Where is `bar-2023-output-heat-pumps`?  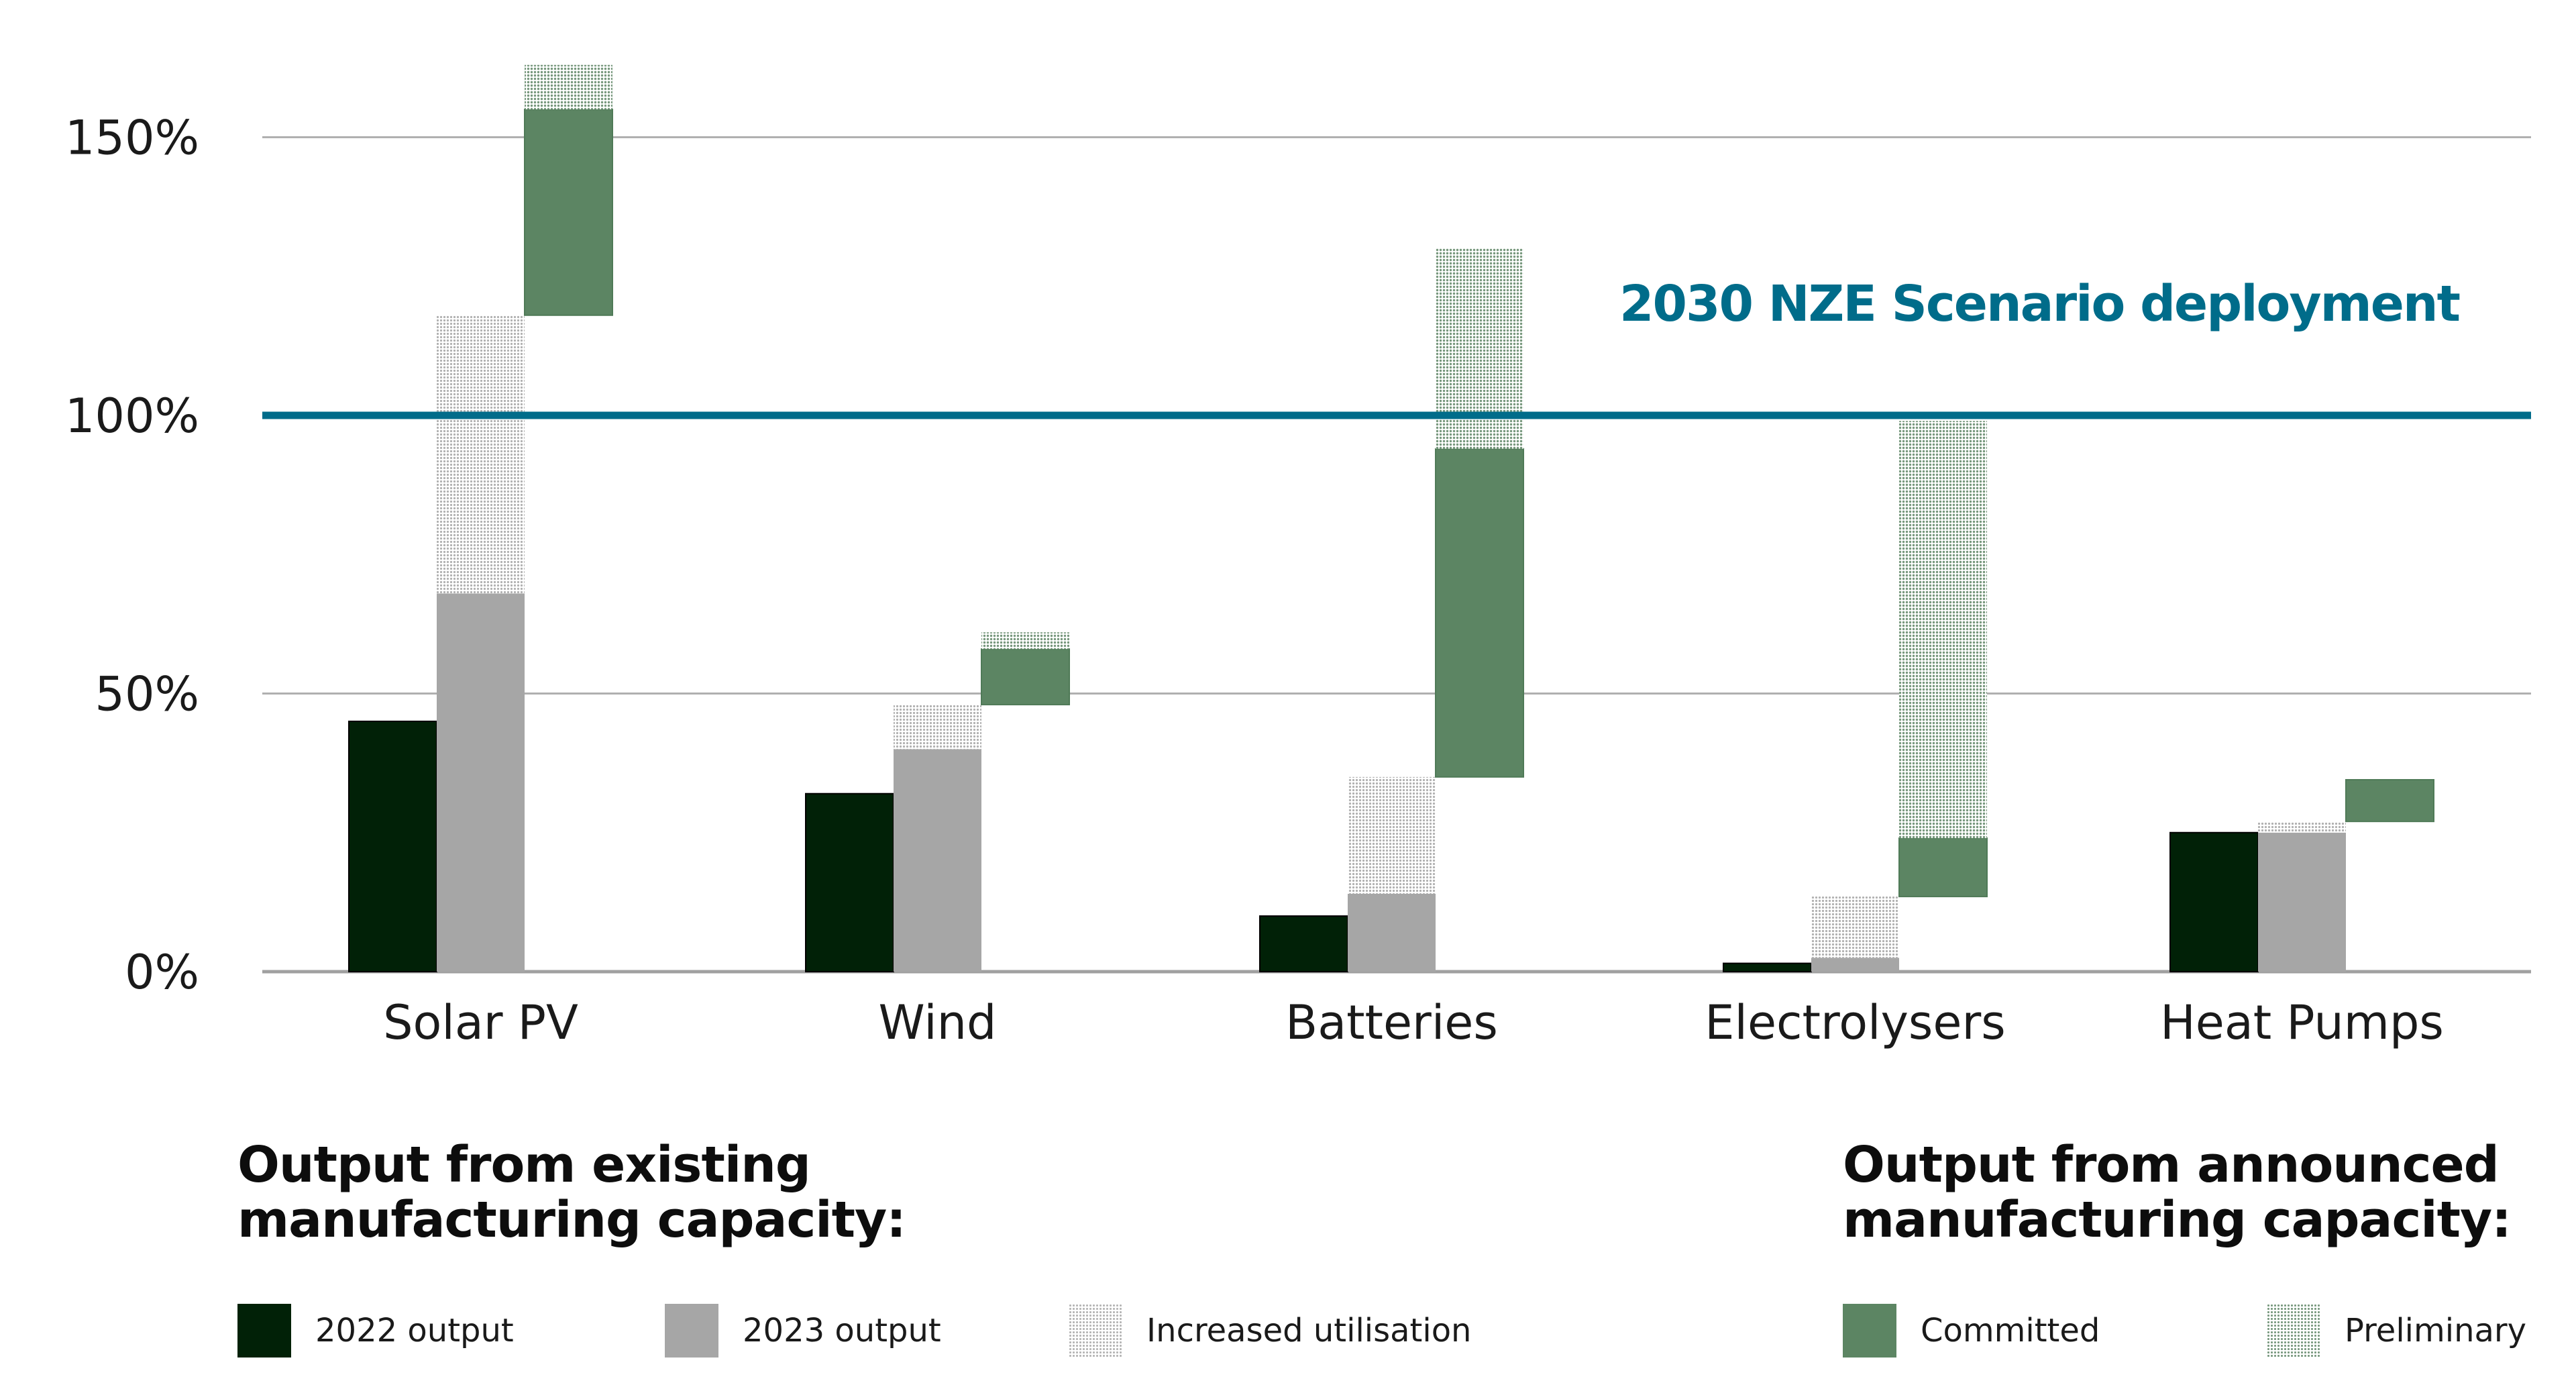
bar-2023-output-heat-pumps is located at coordinates (2302, 902).